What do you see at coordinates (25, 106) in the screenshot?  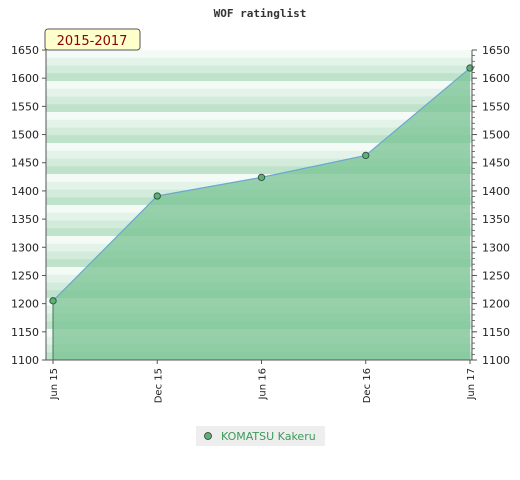 I see `y-tick-label-left: 1550` at bounding box center [25, 106].